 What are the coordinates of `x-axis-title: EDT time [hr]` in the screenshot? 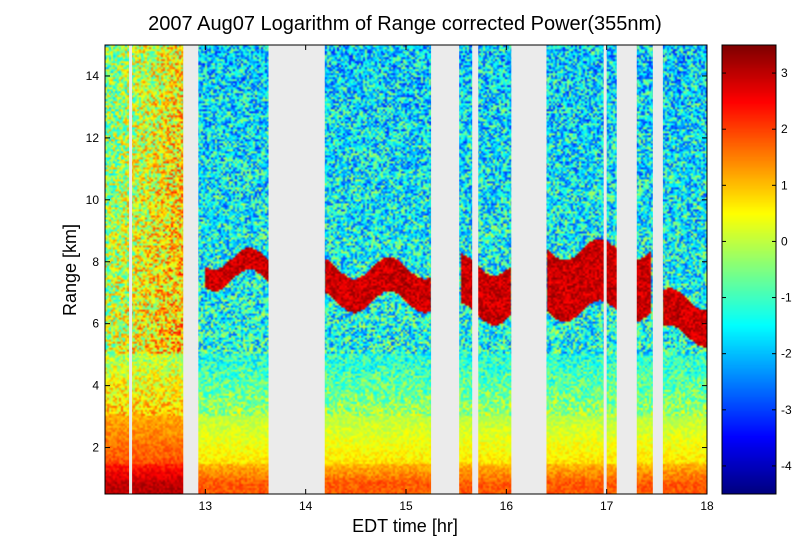 It's located at (405, 526).